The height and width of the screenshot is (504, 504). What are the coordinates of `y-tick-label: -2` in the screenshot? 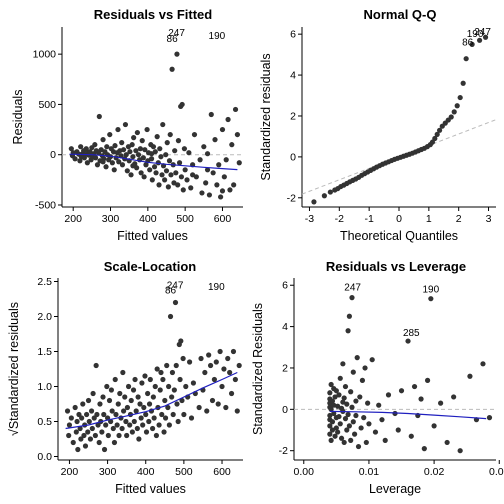 It's located at (283, 451).